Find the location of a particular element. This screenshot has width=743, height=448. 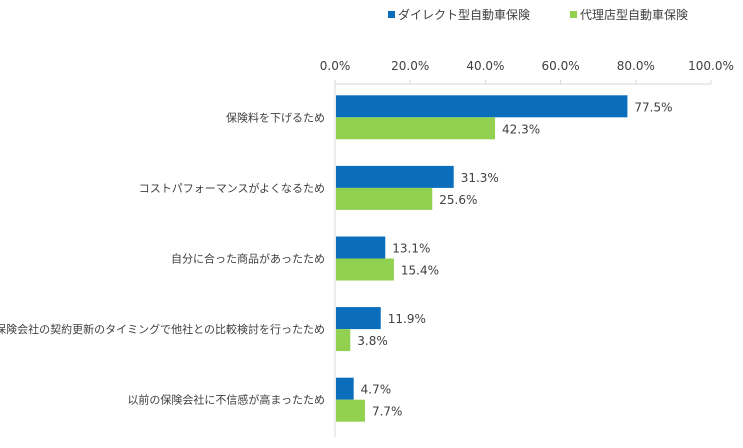

x-tick-label: 40.0% is located at coordinates (485, 66).